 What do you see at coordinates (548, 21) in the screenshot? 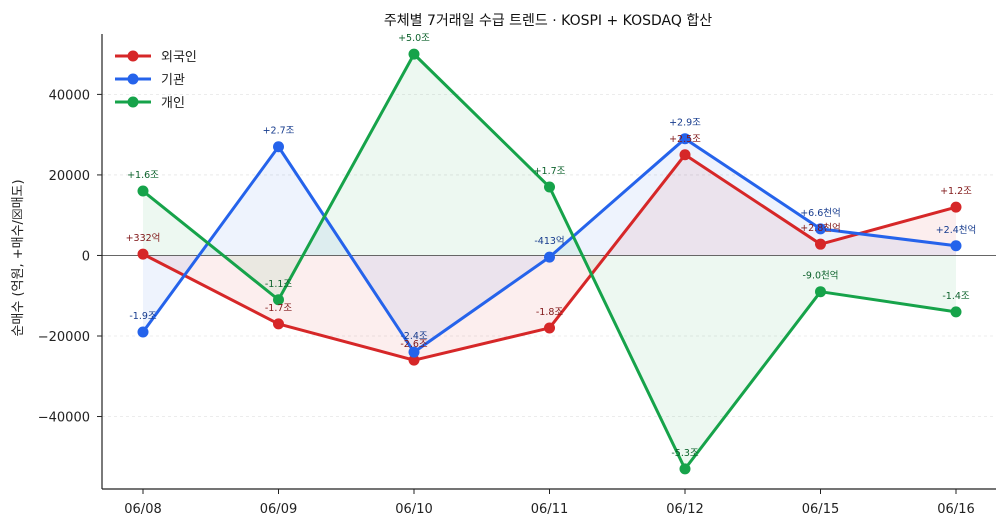
I see `chart-title: 주체별 7거래일 수급 트렌드 · KOSPI + KOSDAQ 합산` at bounding box center [548, 21].